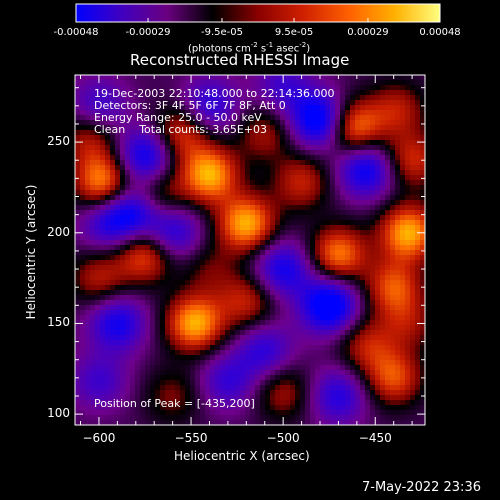 The image size is (500, 500). Describe the element at coordinates (368, 32) in the screenshot. I see `colorbar-tick-label: 0.00029` at that location.